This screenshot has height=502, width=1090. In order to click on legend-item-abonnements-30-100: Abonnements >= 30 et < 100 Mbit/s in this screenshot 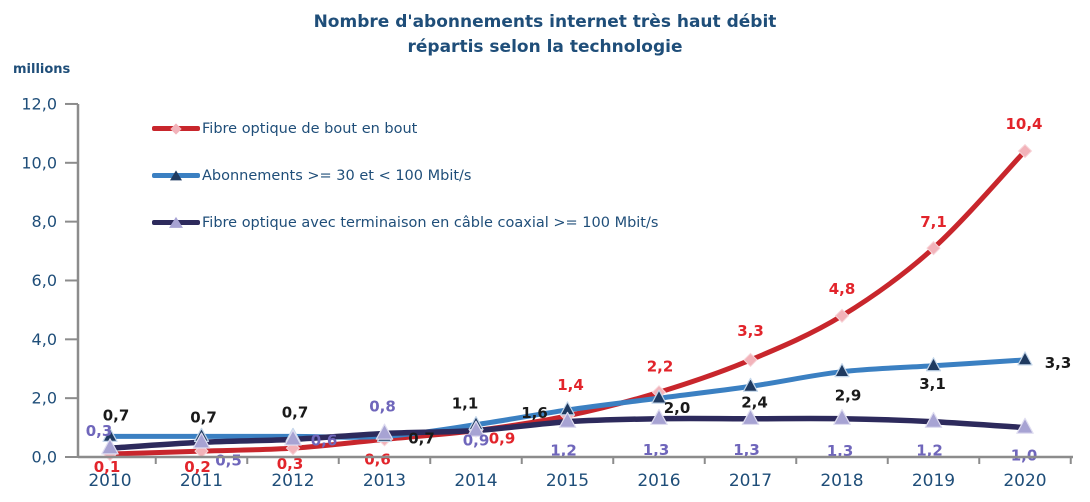, I will do `click(405, 175)`.